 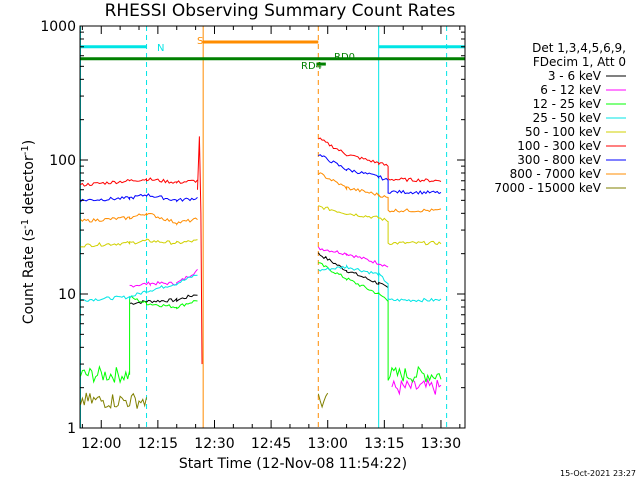 I want to click on legend-label-1: 6 - 12 keV, so click(x=571, y=90).